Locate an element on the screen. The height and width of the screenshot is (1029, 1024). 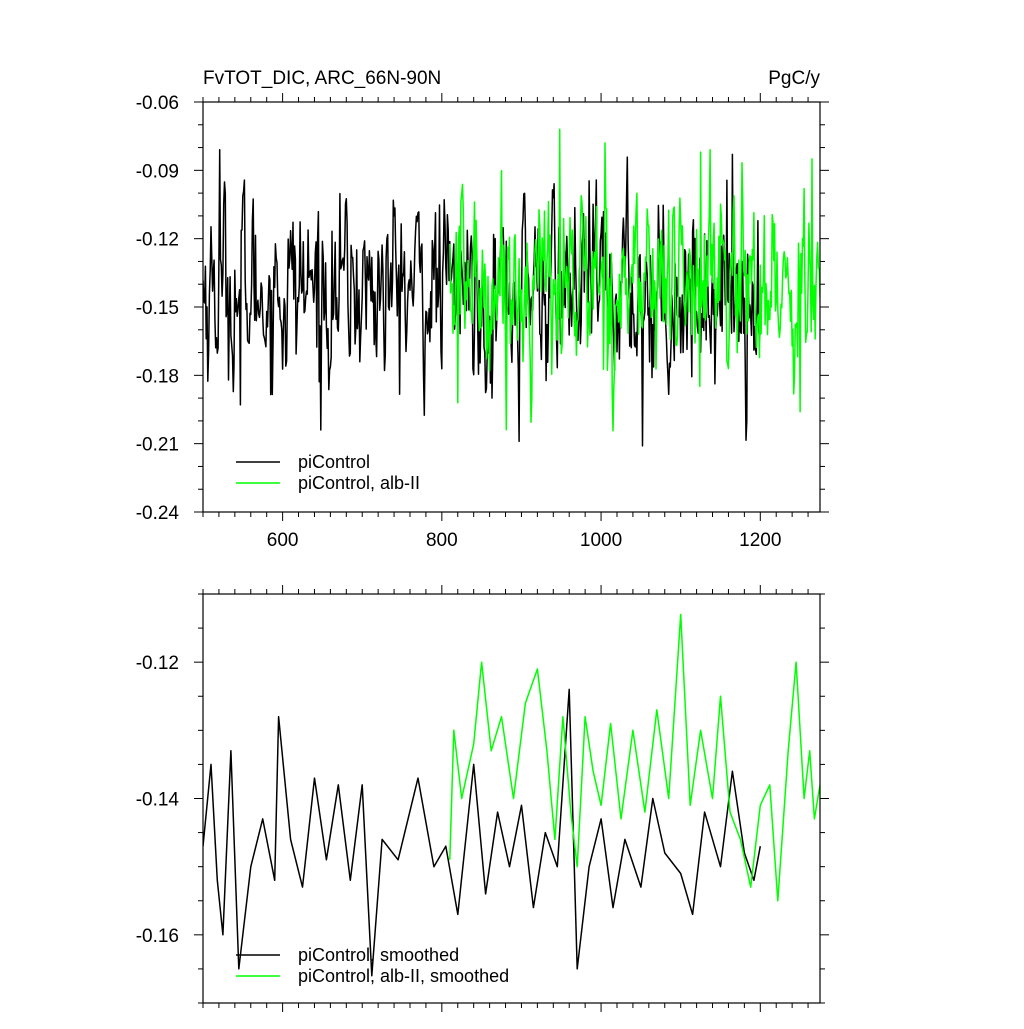
legend-label: piControl is located at coordinates (334, 462).